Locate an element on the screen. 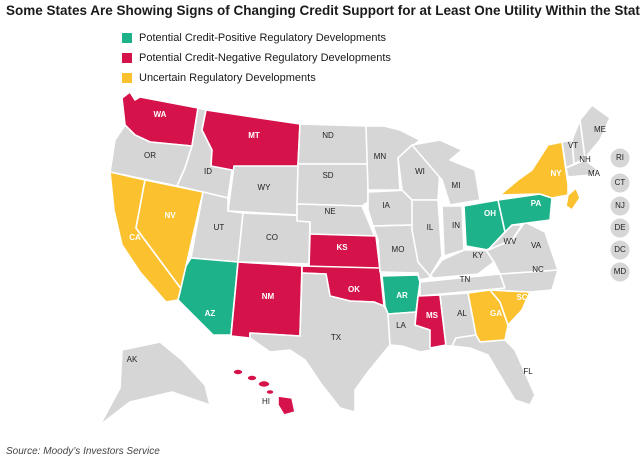  hi-island-big is located at coordinates (286, 405).